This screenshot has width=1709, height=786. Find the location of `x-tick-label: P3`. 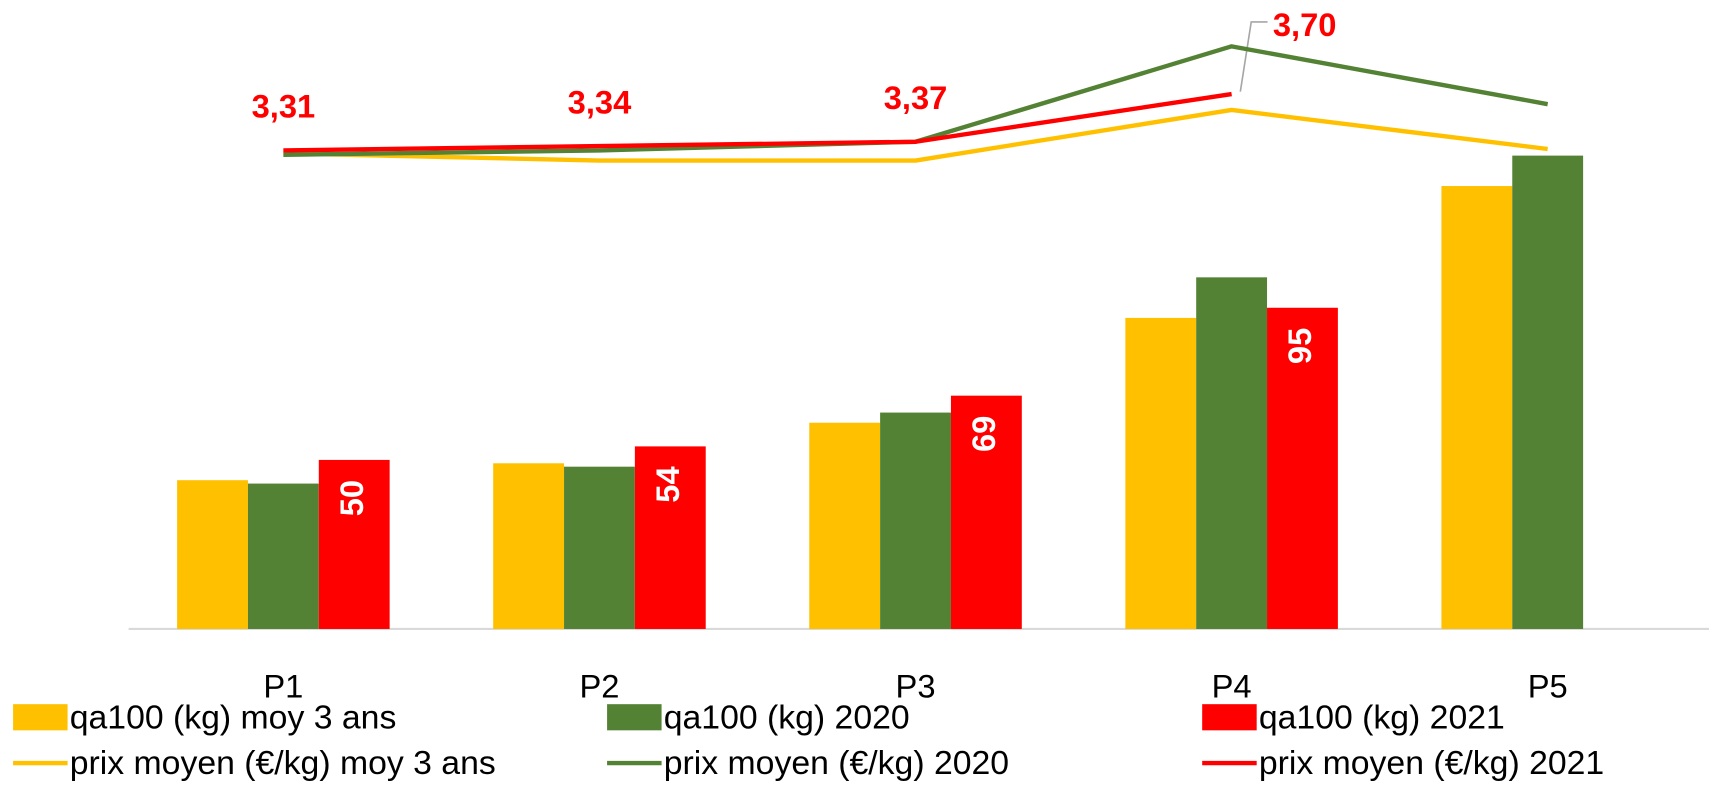

x-tick-label: P3 is located at coordinates (916, 686).